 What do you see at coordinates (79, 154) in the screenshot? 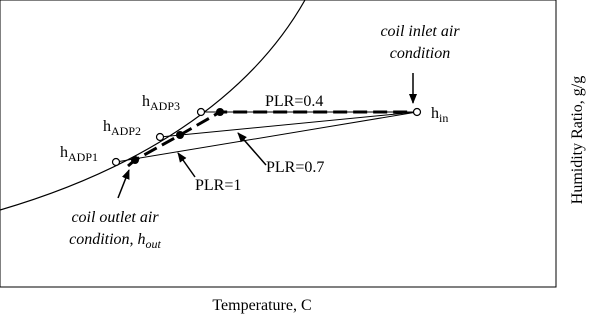
I see `adp1-label: hADP1` at bounding box center [79, 154].